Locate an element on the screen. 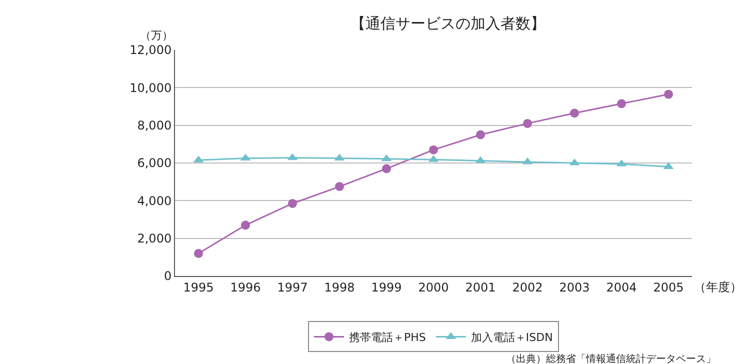 This screenshot has height=364, width=747. legend-label: 携帯電話＋PHS is located at coordinates (387, 337).